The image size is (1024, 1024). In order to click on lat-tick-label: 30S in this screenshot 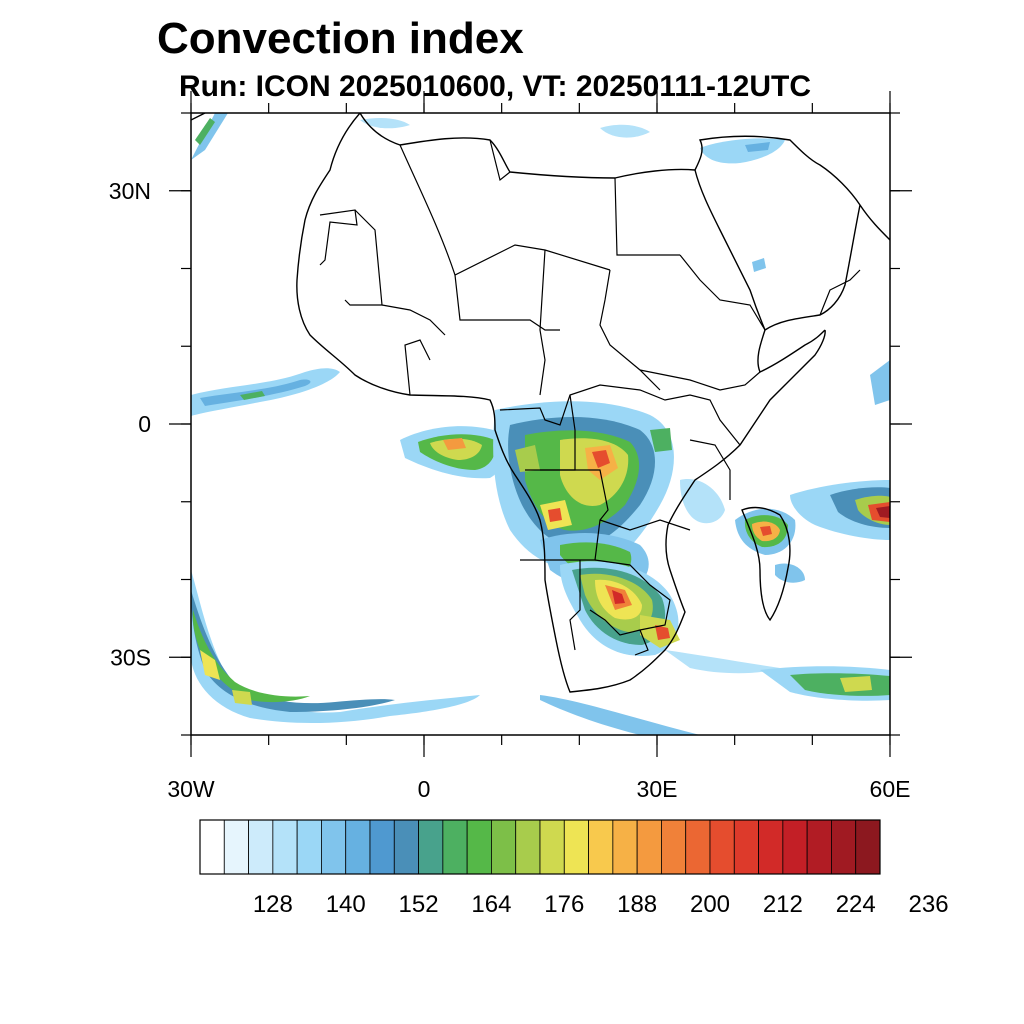, I will do `click(130, 657)`.